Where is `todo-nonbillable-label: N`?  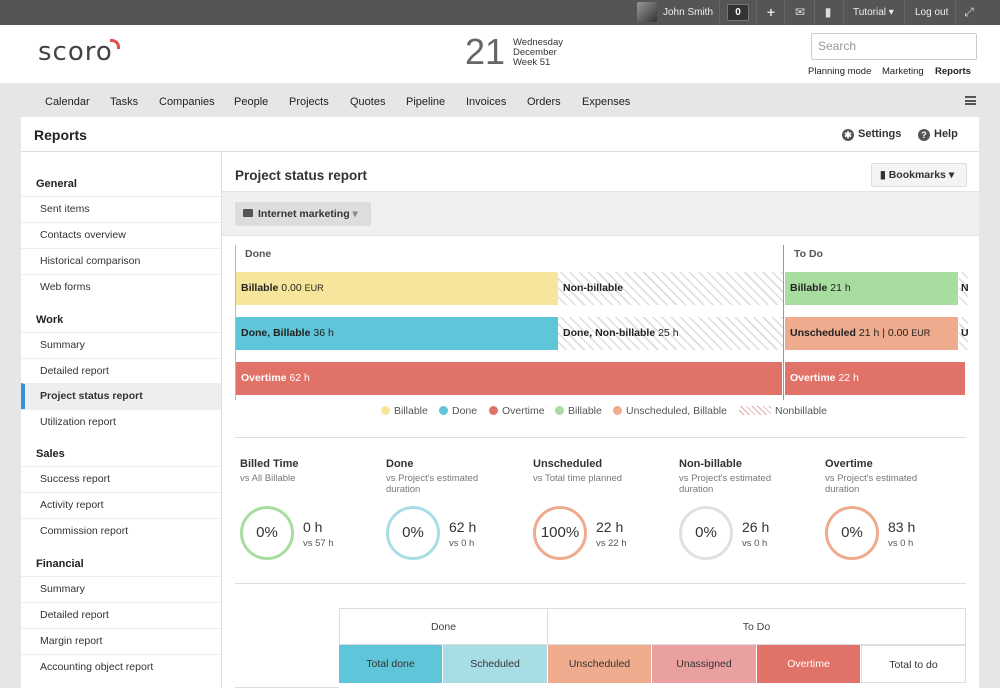
todo-nonbillable-label: N is located at coordinates (964, 288).